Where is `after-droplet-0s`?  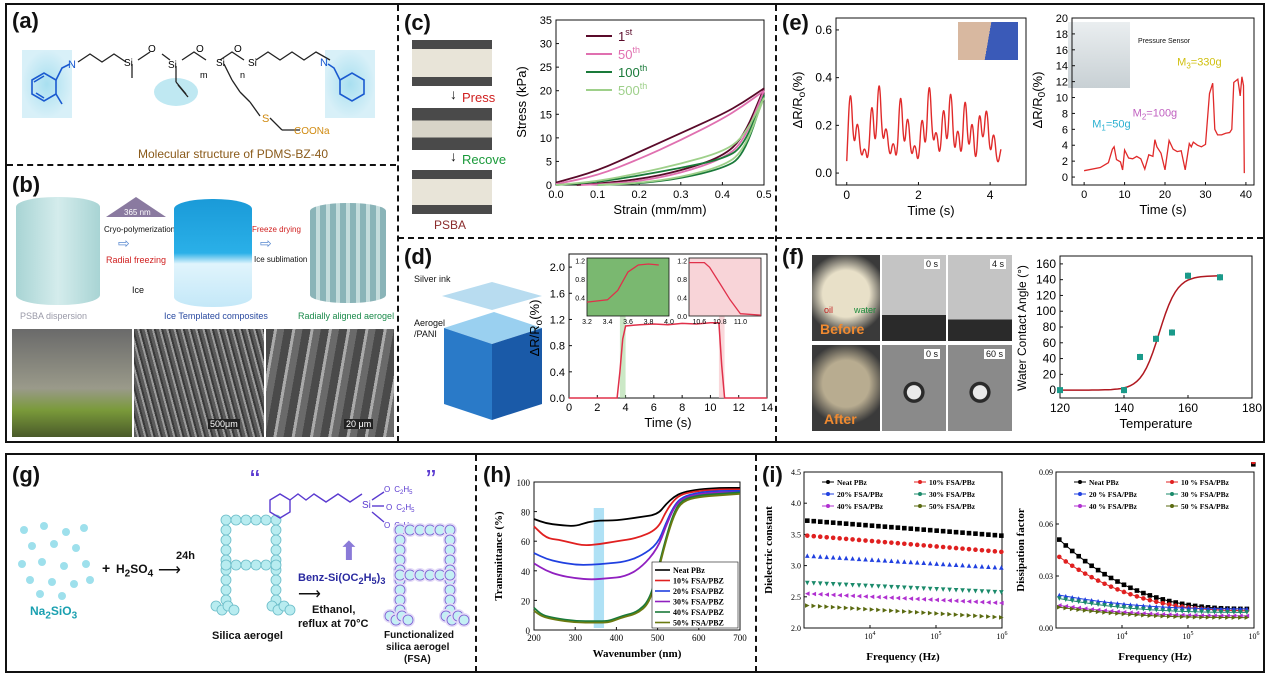 after-droplet-0s is located at coordinates (914, 388).